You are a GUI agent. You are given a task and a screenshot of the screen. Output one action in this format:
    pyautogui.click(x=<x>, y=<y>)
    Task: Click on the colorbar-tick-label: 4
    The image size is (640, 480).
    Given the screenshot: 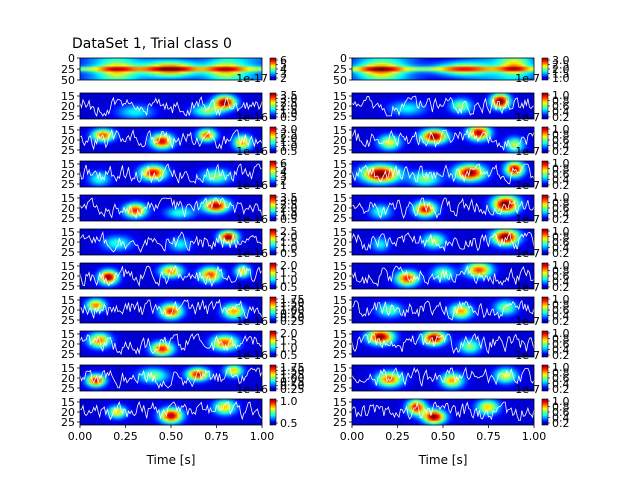 What is the action you would take?
    pyautogui.click(x=283, y=69)
    